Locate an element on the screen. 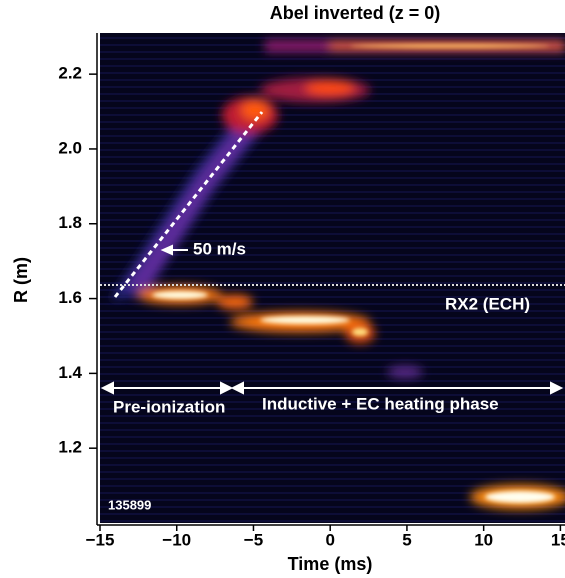 The height and width of the screenshot is (578, 565). y-tick-label: 2.0 is located at coordinates (70, 147).